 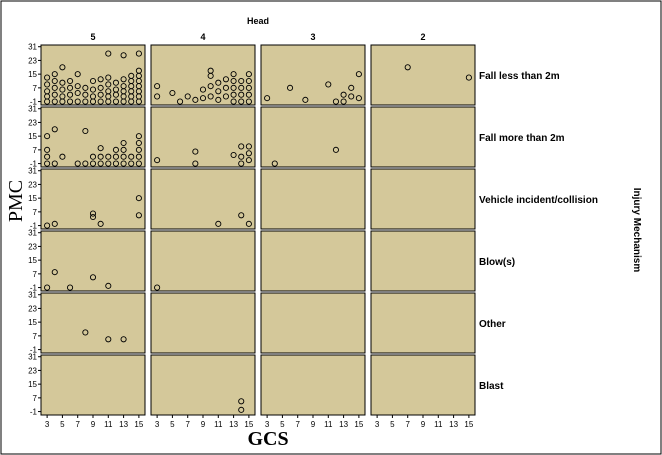 What do you see at coordinates (492, 324) in the screenshot?
I see `row-label: Other` at bounding box center [492, 324].